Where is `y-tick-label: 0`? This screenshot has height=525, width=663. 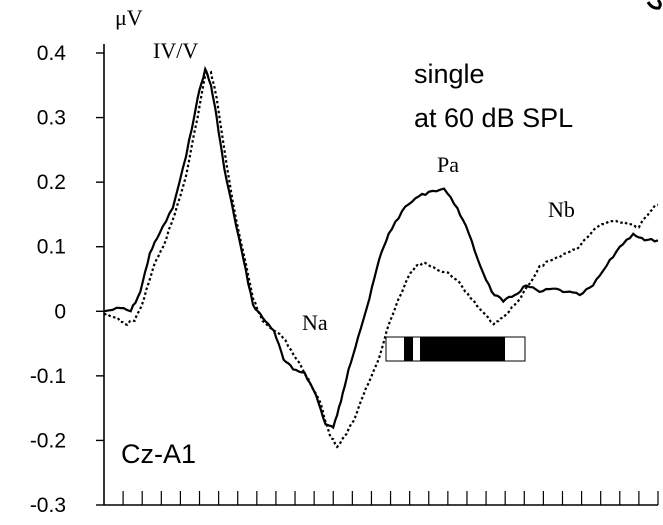
y-tick-label: 0 is located at coordinates (60, 311).